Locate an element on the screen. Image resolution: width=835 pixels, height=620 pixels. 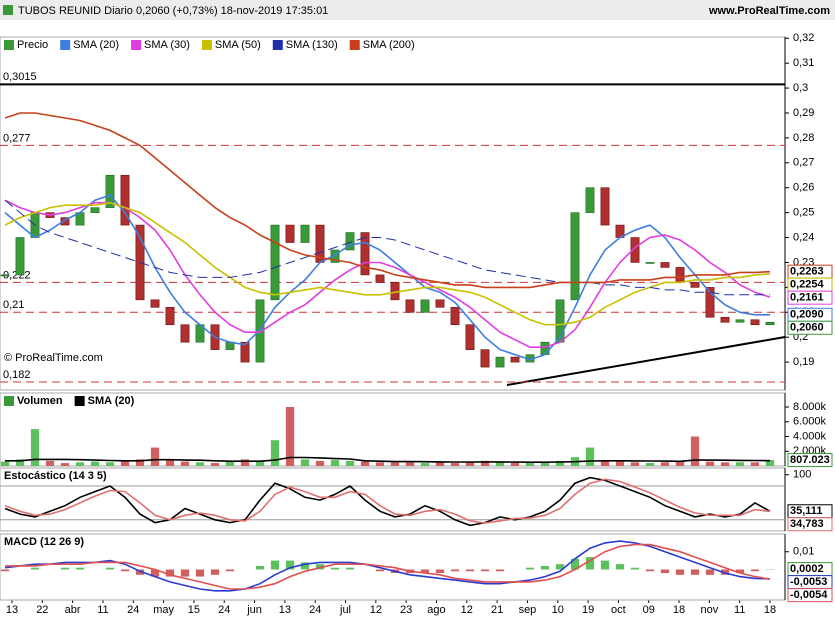
value-tag: -0,0054 is located at coordinates (809, 595).